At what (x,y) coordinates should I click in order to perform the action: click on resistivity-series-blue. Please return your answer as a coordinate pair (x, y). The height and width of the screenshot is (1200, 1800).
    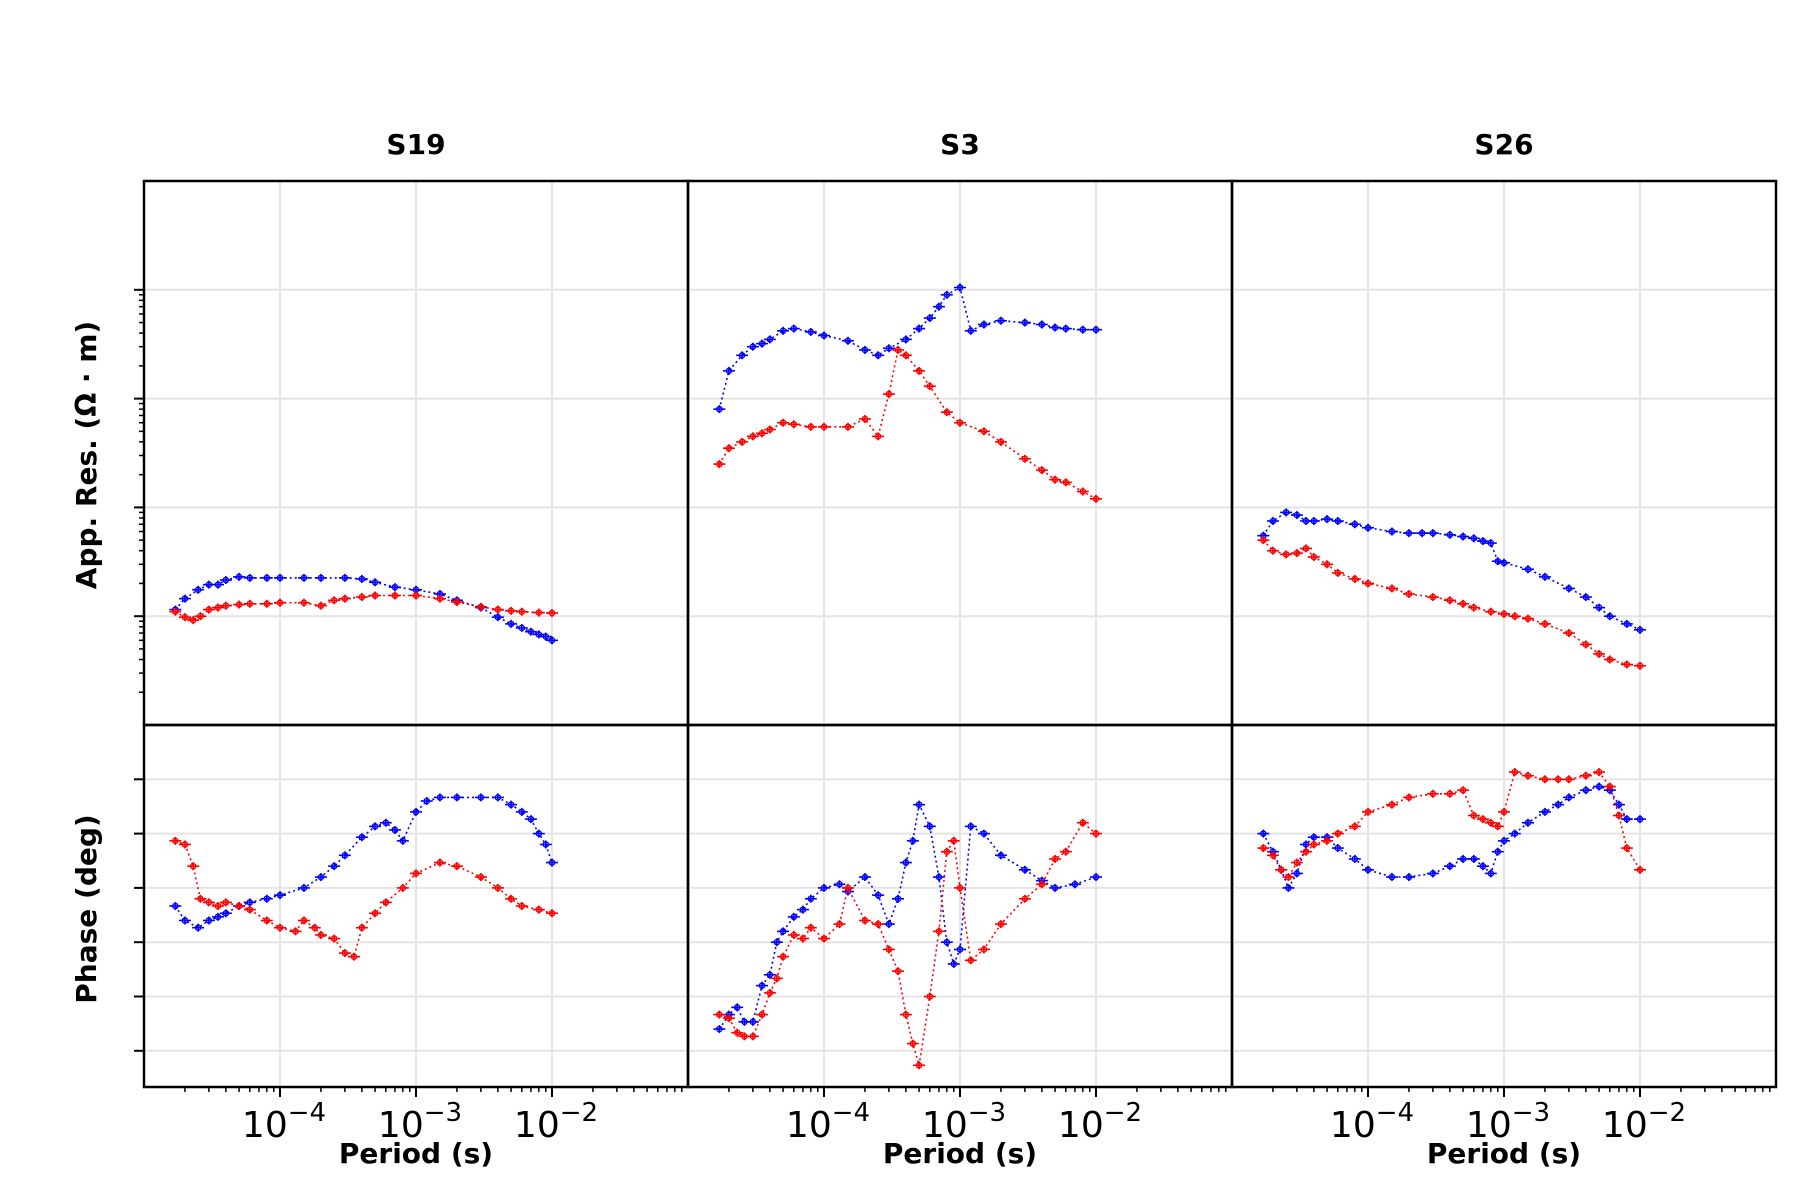
    Looking at the image, I should click on (363, 608).